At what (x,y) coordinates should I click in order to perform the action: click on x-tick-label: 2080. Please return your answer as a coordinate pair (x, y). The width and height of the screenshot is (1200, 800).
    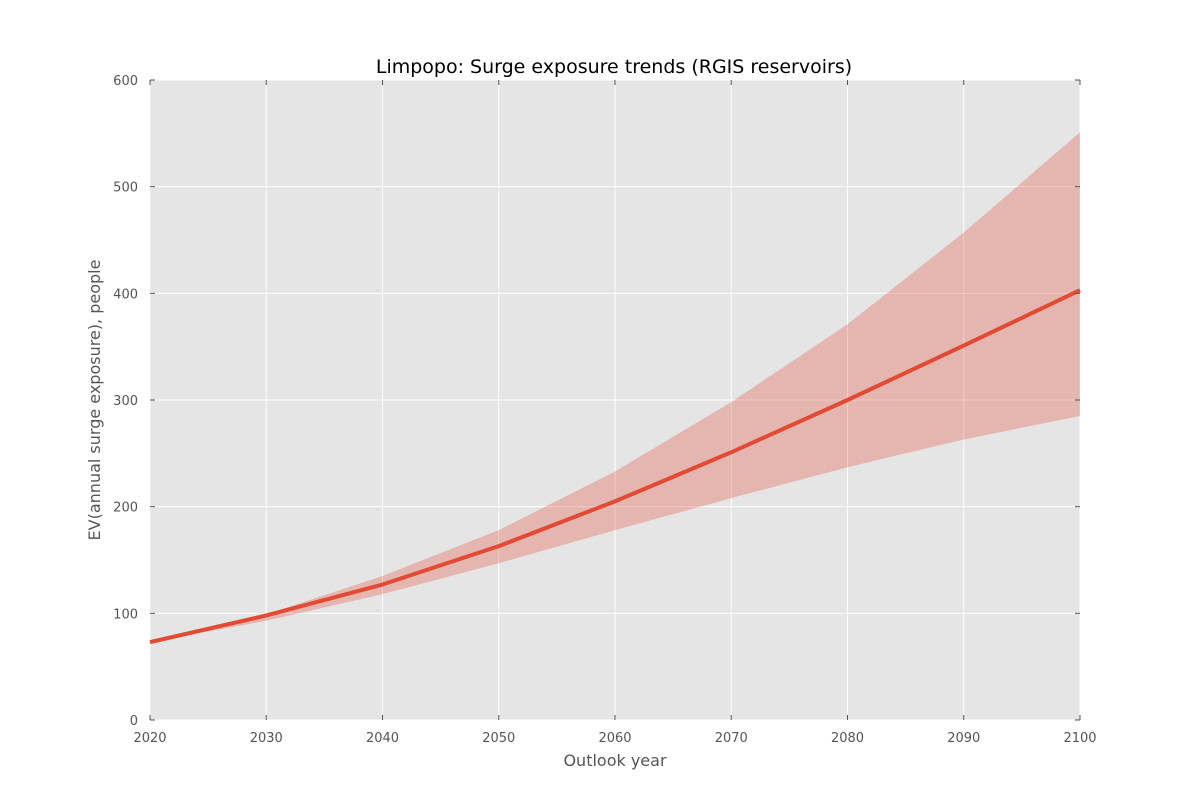
    Looking at the image, I should click on (847, 738).